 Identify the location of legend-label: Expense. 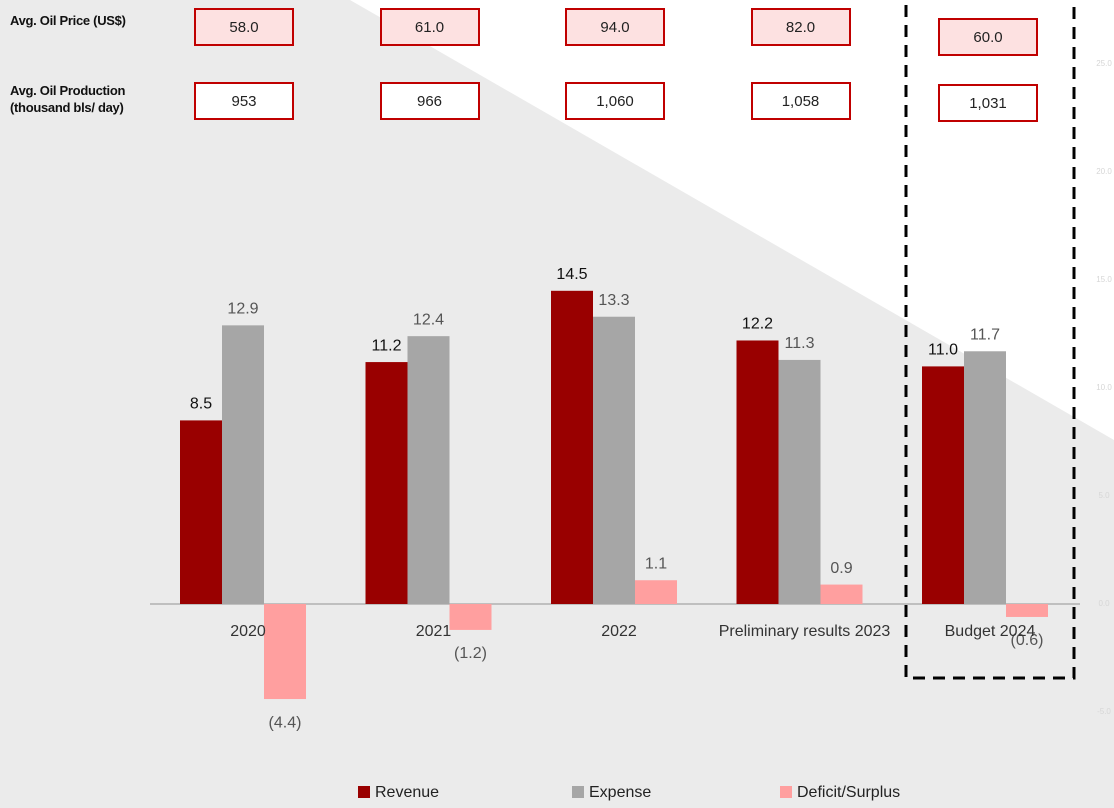
(620, 792).